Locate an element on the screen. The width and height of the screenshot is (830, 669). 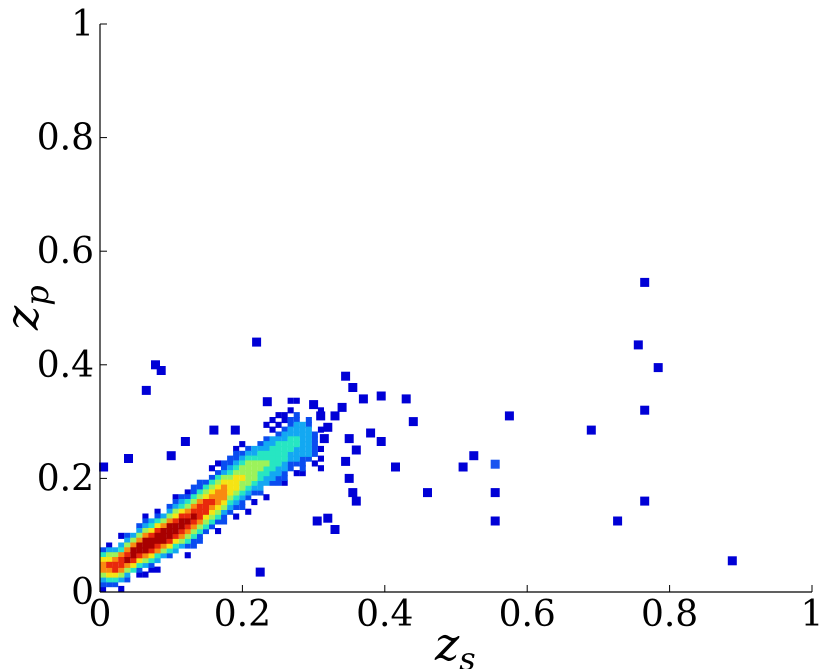
x-tick-label: 0.8 is located at coordinates (669, 614).